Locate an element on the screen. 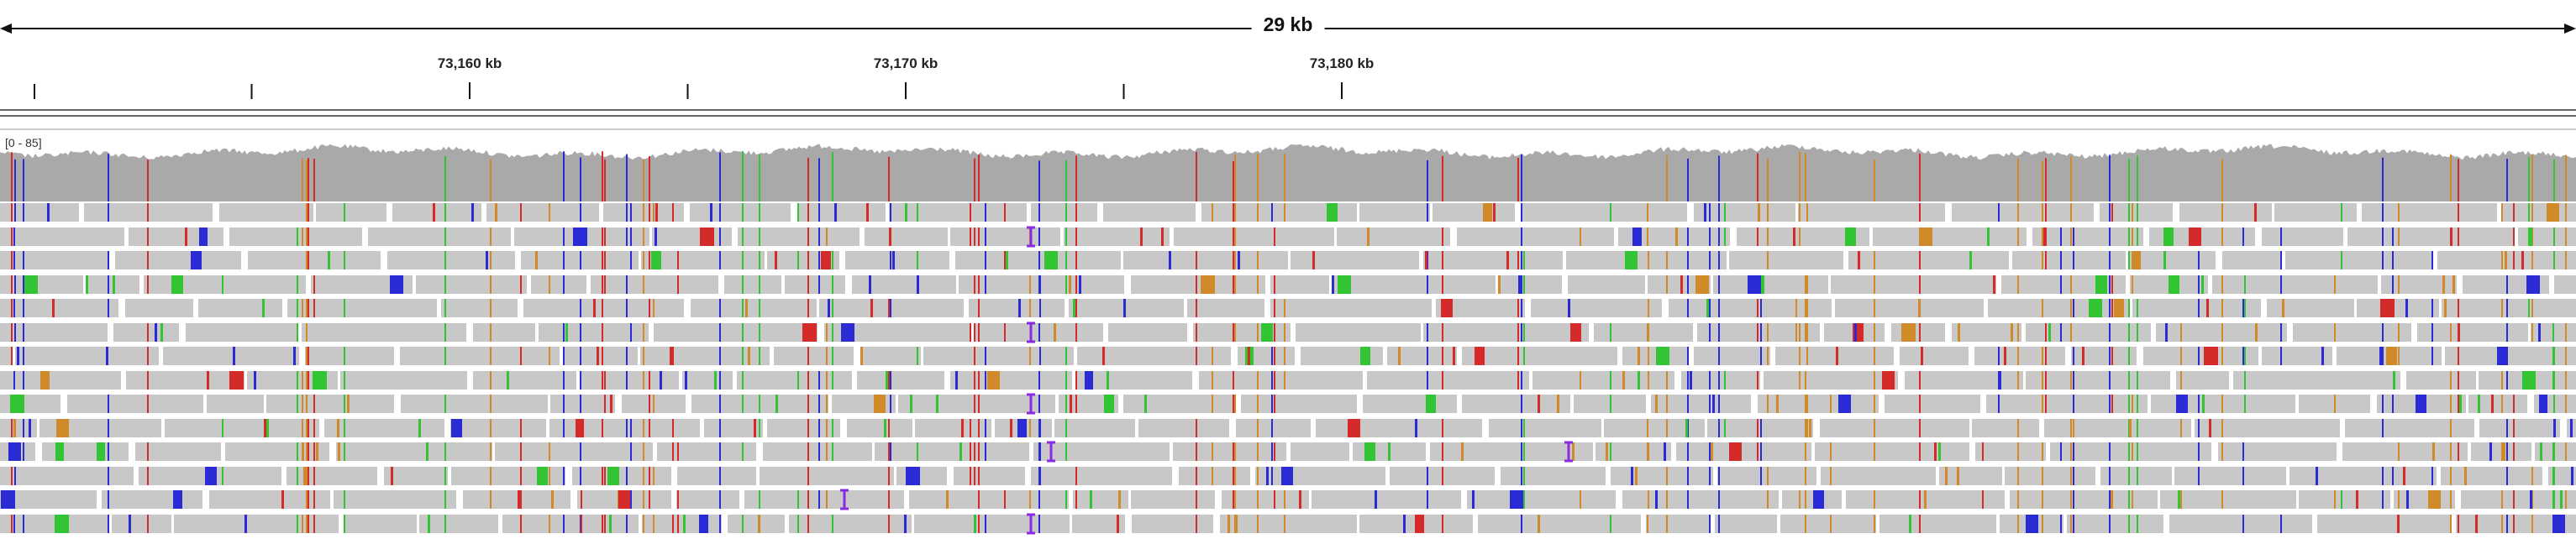 This screenshot has width=2576, height=544. coverage-track is located at coordinates (1288, 167).